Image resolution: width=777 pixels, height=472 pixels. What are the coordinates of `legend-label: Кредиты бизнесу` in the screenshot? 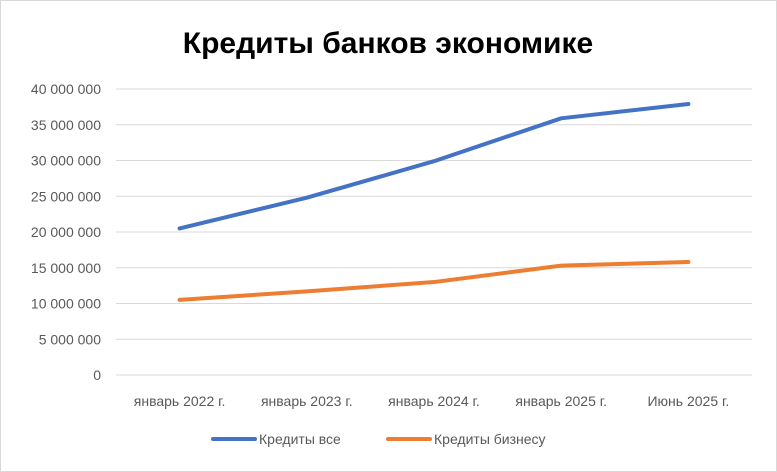 It's located at (490, 439).